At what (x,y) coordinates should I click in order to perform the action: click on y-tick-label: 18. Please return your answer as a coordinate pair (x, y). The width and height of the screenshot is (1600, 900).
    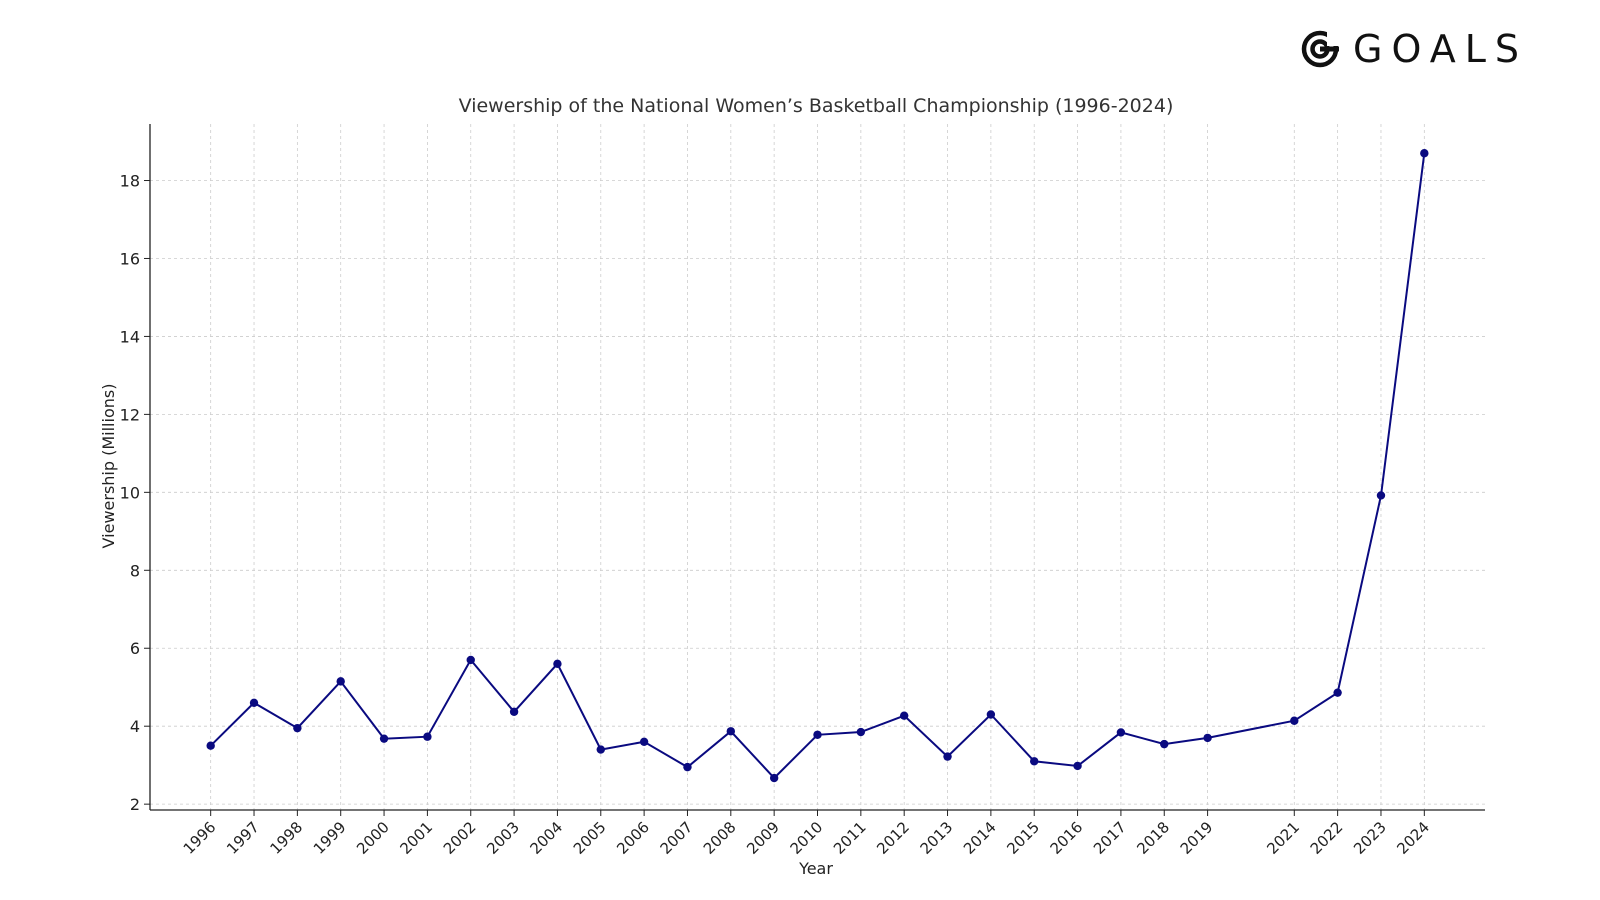
    Looking at the image, I should click on (130, 181).